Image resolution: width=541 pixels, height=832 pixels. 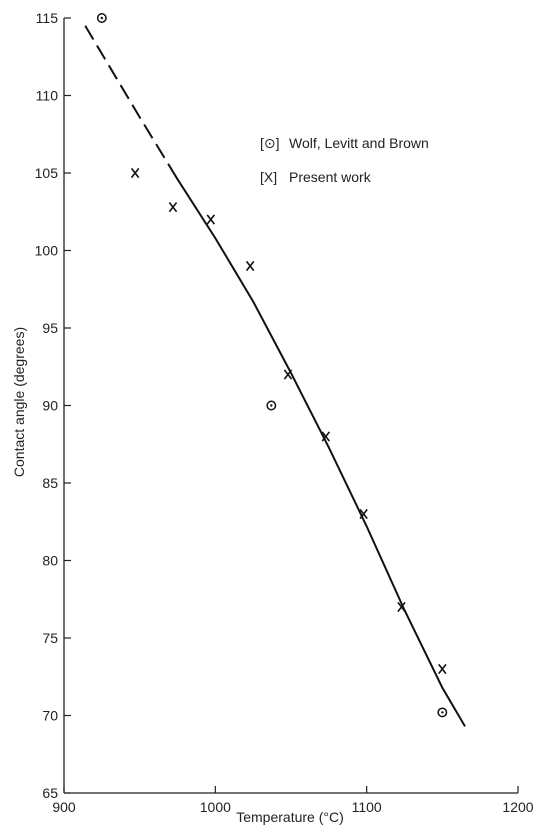 I want to click on y-tick-label: 95, so click(x=50, y=328).